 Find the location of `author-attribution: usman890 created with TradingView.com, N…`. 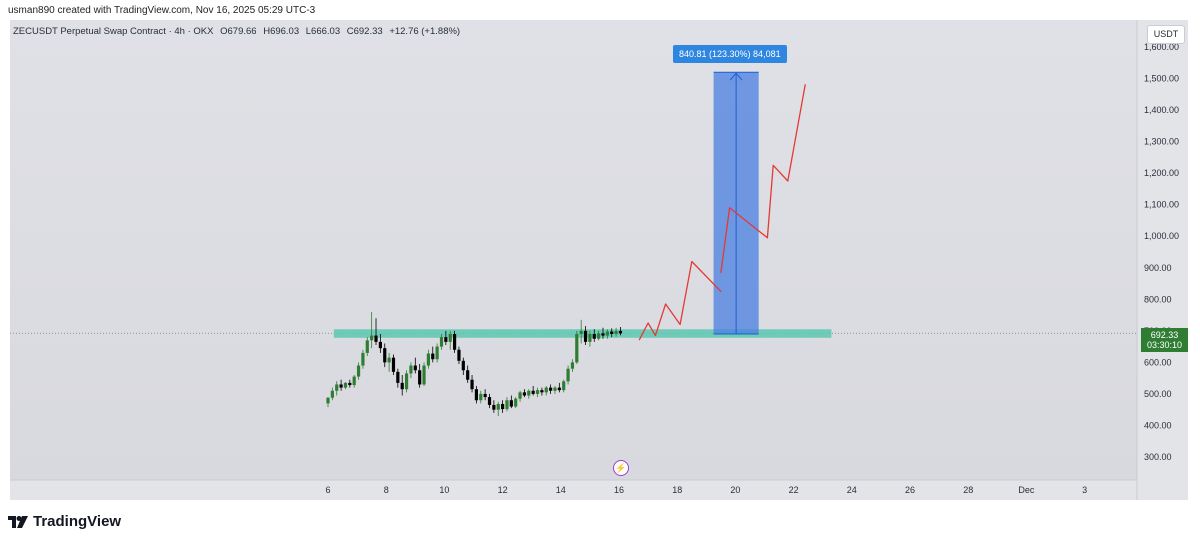

author-attribution: usman890 created with TradingView.com, N… is located at coordinates (162, 10).